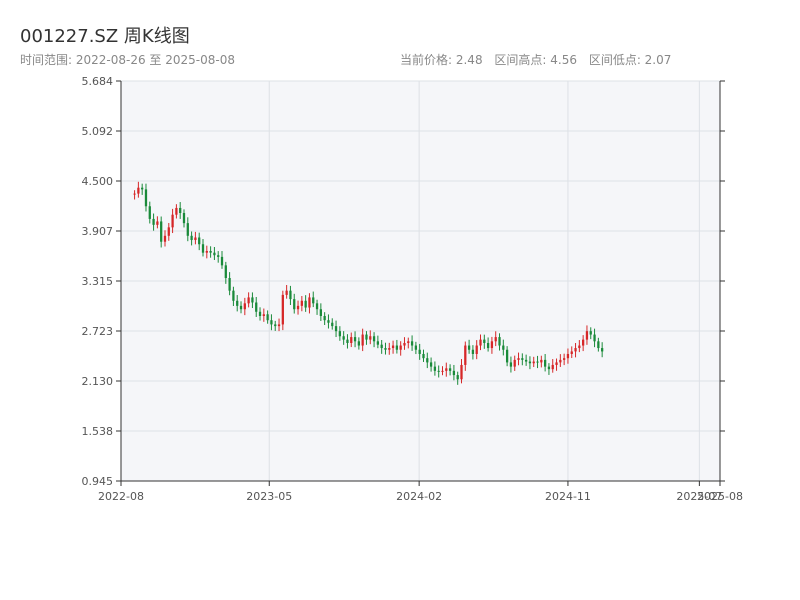 Image resolution: width=800 pixels, height=600 pixels. What do you see at coordinates (568, 496) in the screenshot?
I see `x-tick-label: 2024-11` at bounding box center [568, 496].